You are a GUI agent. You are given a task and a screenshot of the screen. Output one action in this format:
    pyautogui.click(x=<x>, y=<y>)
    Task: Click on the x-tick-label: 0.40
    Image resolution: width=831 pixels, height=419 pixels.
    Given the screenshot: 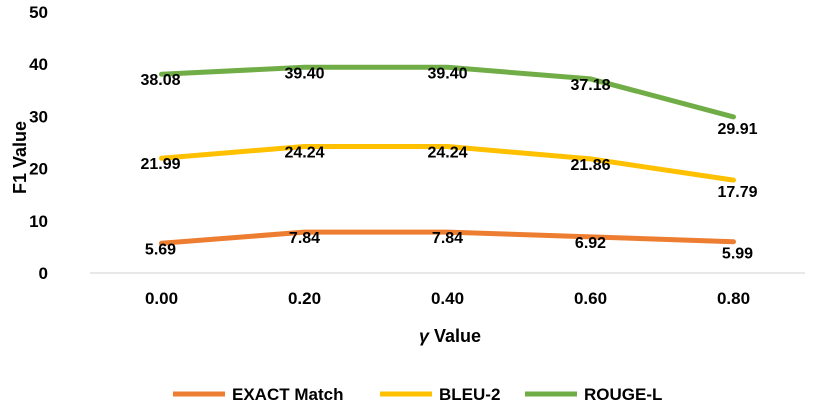 What is the action you would take?
    pyautogui.click(x=447, y=298)
    